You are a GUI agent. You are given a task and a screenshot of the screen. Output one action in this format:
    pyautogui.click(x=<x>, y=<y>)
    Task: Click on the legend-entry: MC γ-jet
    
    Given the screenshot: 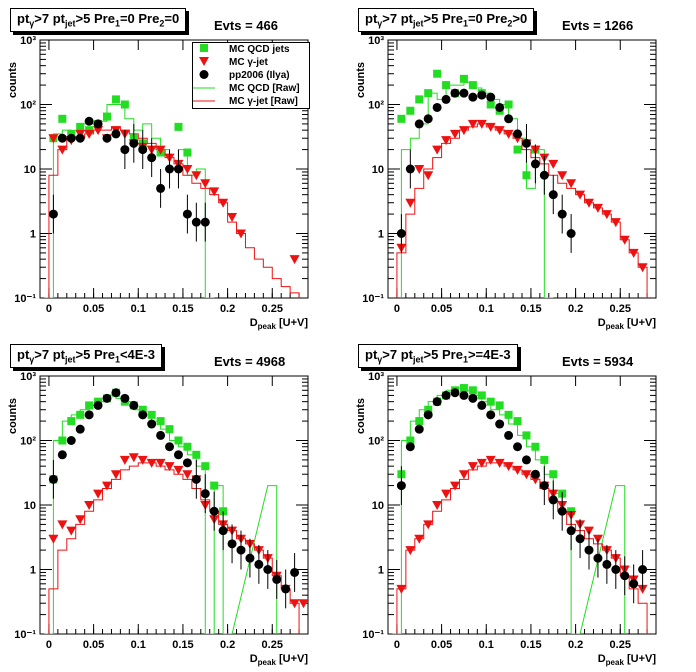 What is the action you would take?
    pyautogui.click(x=251, y=62)
    